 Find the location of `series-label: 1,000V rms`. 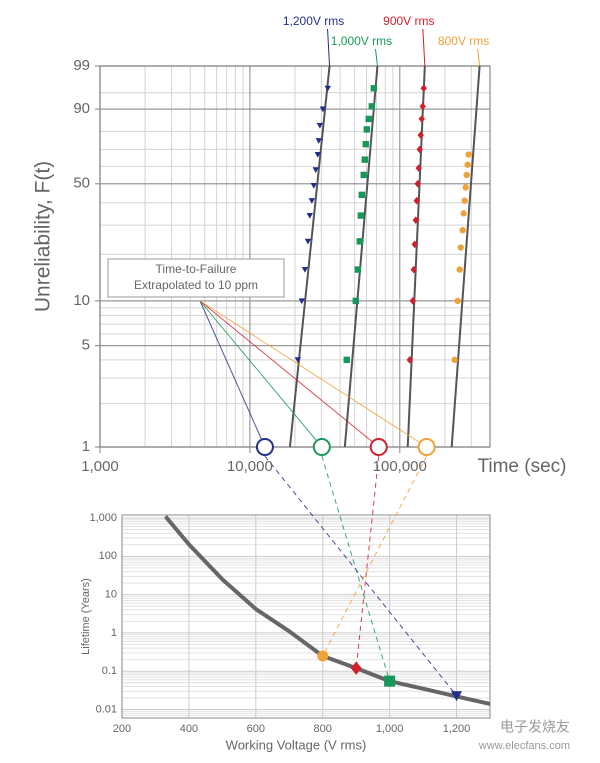

series-label: 1,000V rms is located at coordinates (361, 41).